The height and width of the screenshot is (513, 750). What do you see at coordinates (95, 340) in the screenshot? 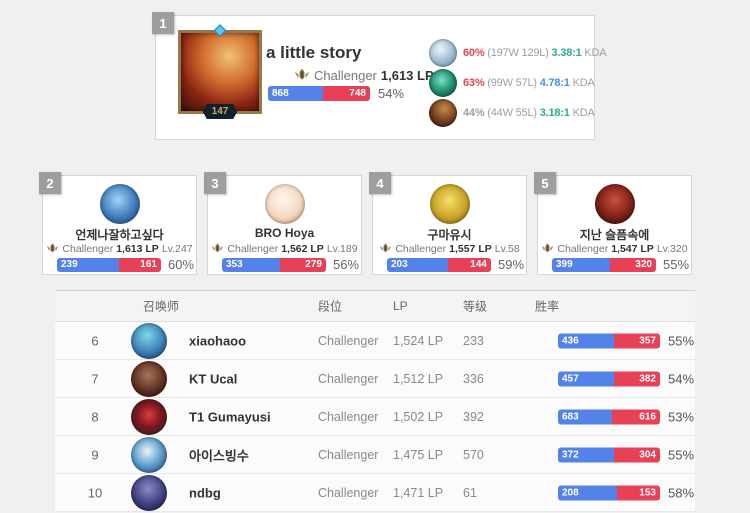
I see `rank-cell: 6` at bounding box center [95, 340].